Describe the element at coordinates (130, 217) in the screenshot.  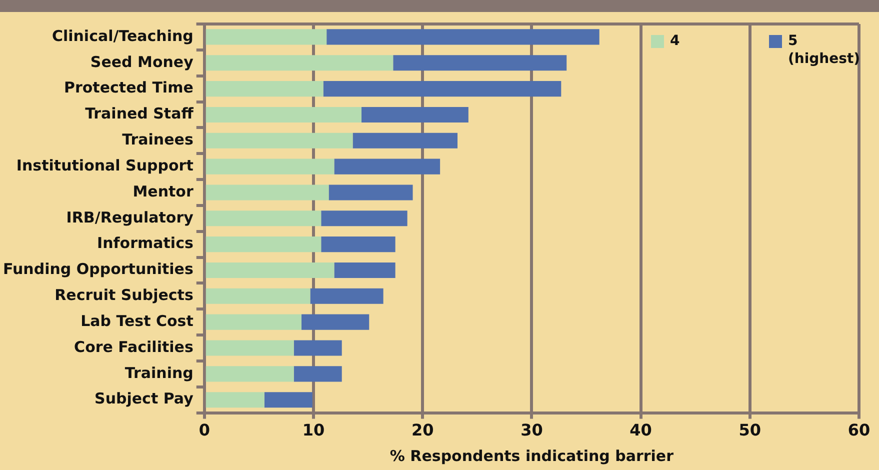
I see `y-tick-label: IRB/Regulatory` at that location.